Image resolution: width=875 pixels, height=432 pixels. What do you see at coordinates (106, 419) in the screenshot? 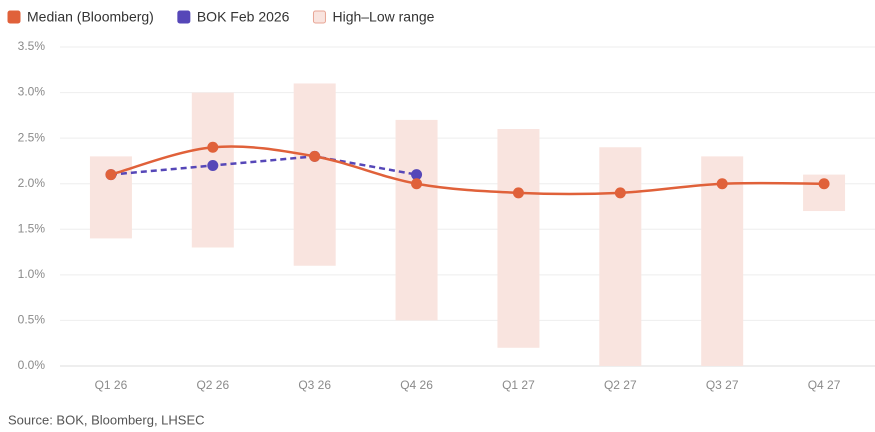
I see `source-note: Source: BOK, Bloomberg, LHSEC` at bounding box center [106, 419].